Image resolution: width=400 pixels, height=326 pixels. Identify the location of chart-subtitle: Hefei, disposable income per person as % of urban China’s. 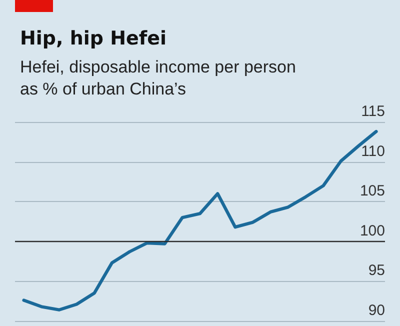
(158, 78).